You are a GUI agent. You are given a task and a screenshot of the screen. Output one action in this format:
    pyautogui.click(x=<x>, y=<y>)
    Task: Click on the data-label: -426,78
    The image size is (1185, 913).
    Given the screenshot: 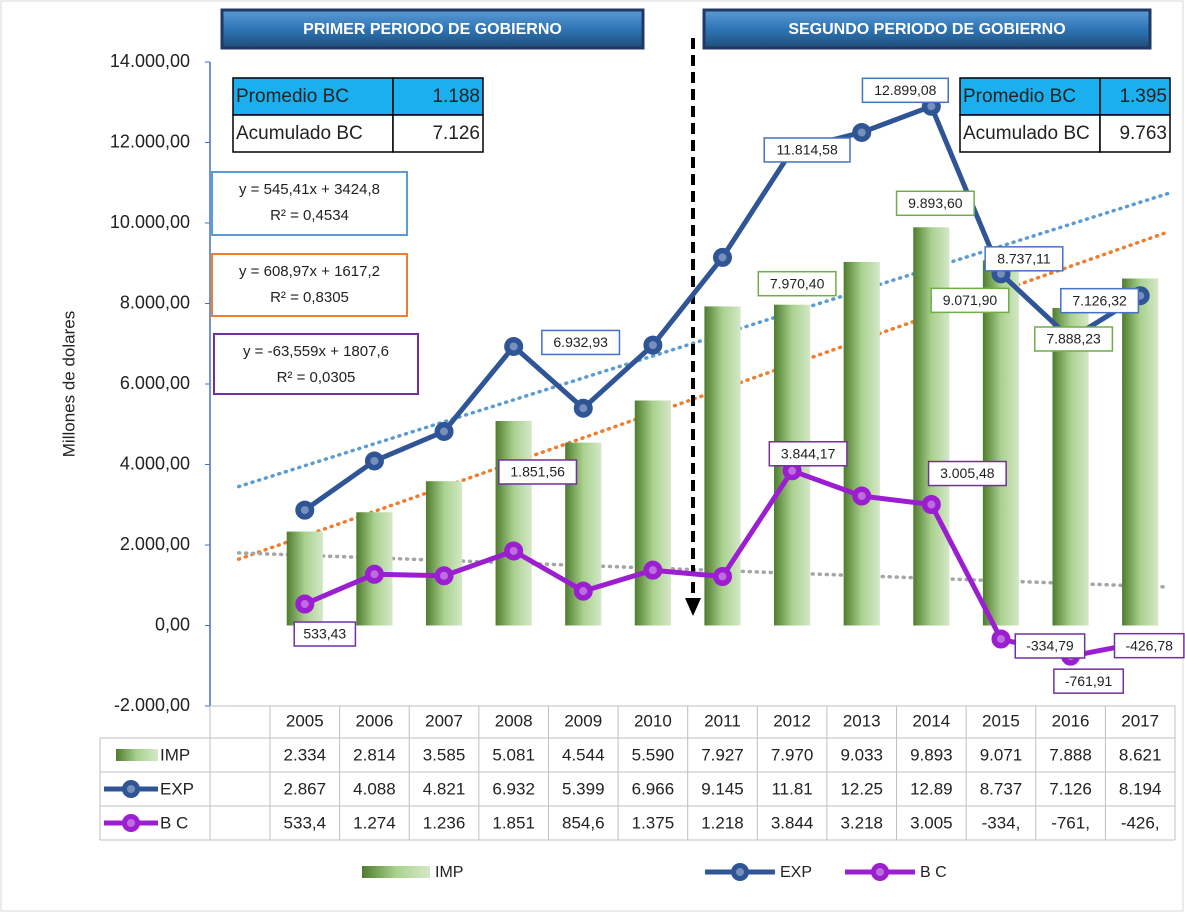 What is the action you would take?
    pyautogui.click(x=1149, y=645)
    